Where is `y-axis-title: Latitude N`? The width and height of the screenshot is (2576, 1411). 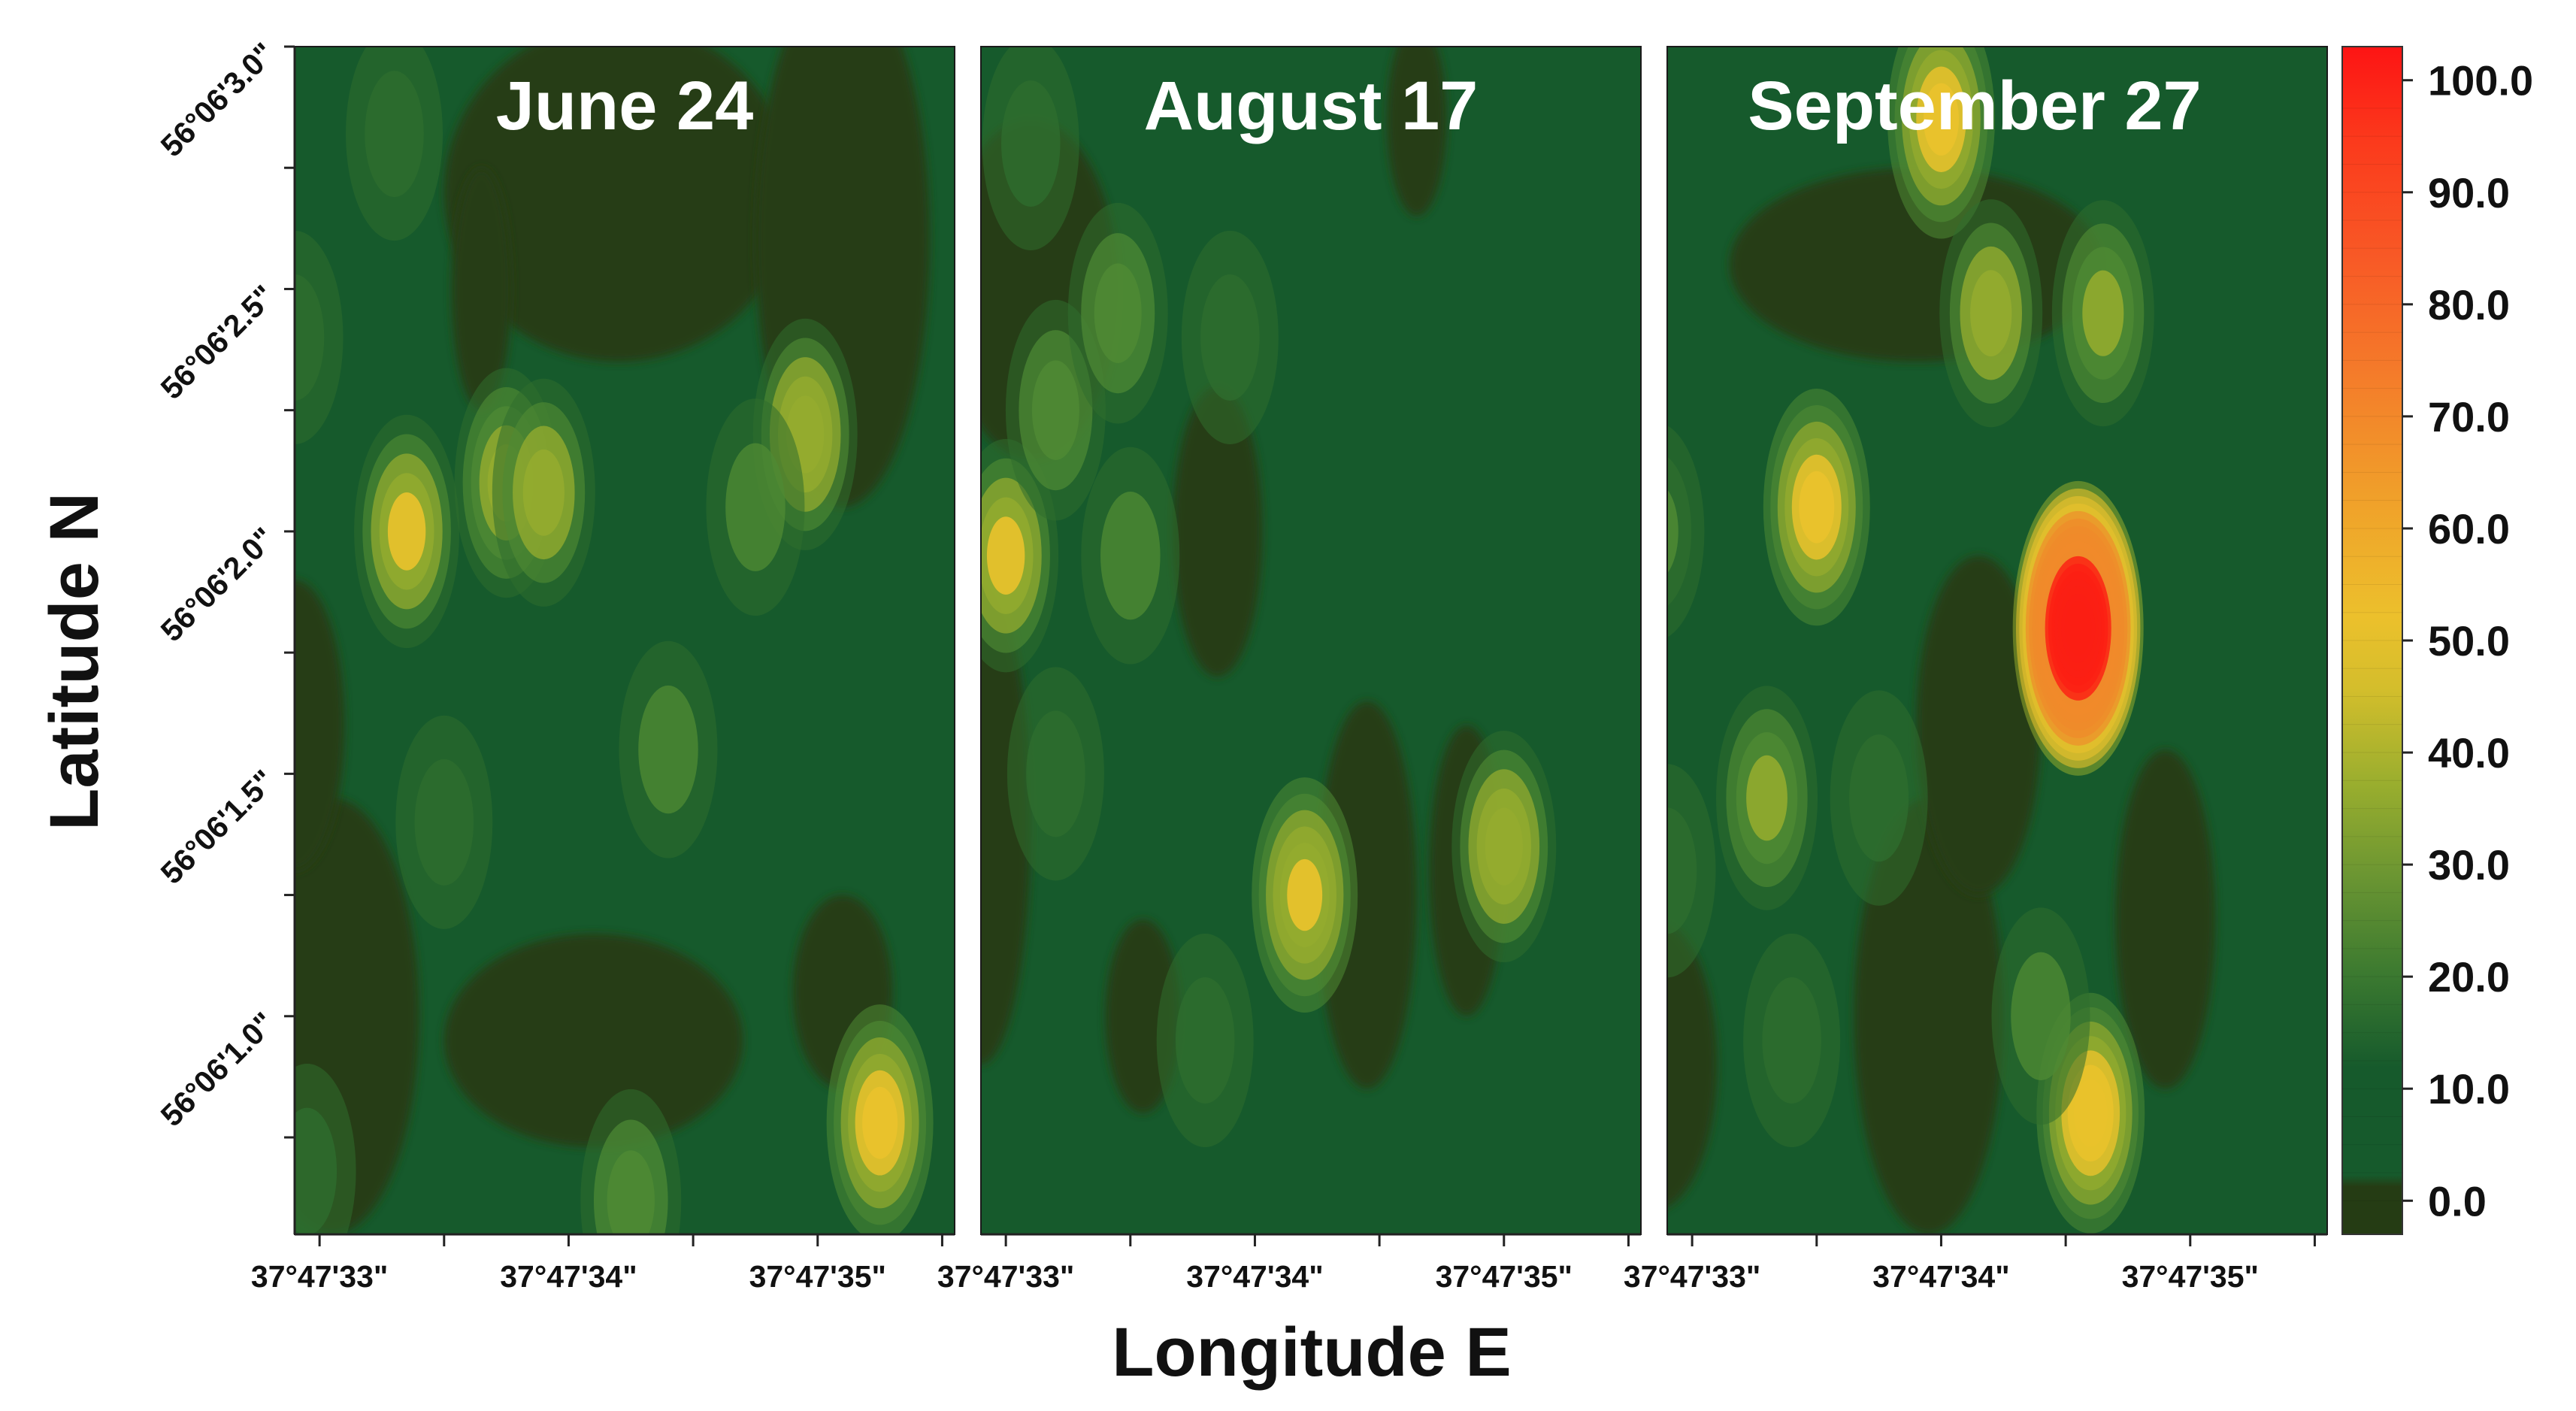
y-axis-title: Latitude N is located at coordinates (74, 661).